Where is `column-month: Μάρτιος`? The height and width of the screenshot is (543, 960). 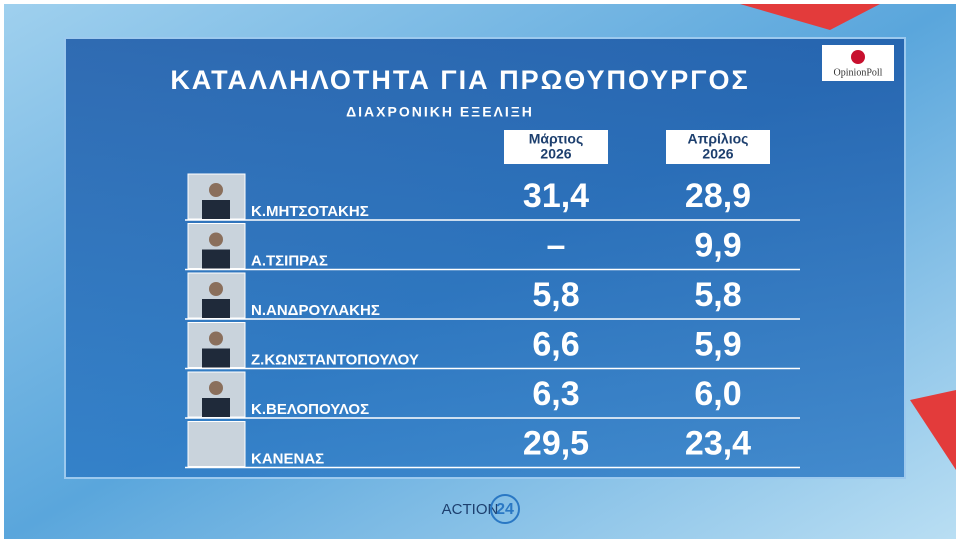 column-month: Μάρτιος is located at coordinates (556, 139).